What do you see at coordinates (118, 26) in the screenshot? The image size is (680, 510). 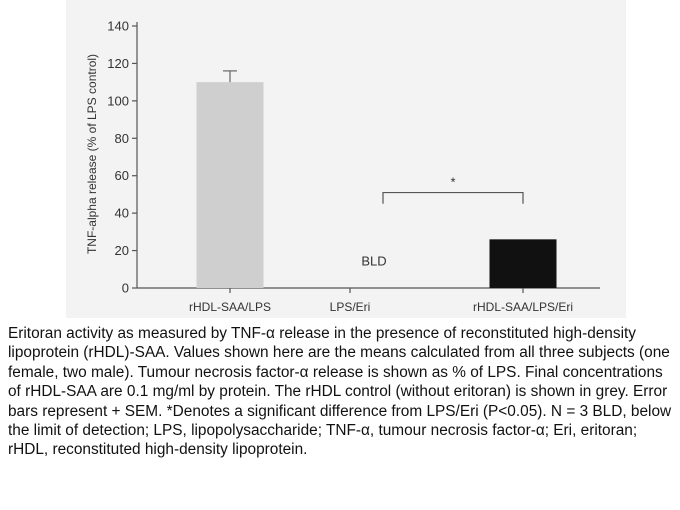 I see `y-tick-label-140: 140` at bounding box center [118, 26].